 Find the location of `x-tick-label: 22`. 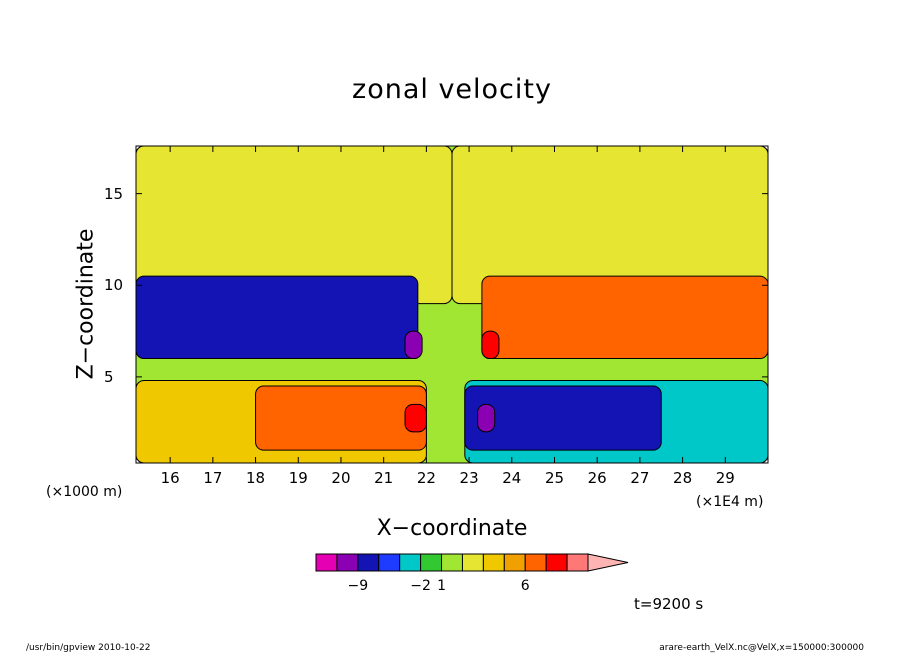

x-tick-label: 22 is located at coordinates (426, 478).